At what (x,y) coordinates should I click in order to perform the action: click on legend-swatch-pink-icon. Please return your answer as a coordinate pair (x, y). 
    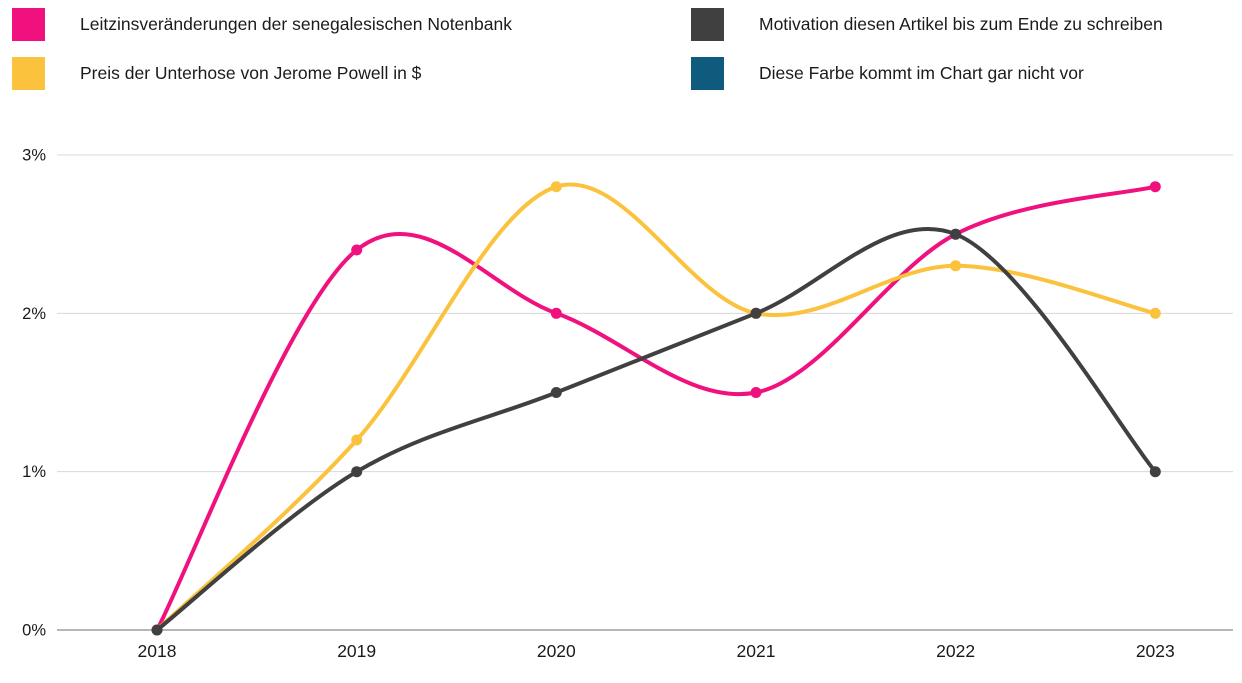
    Looking at the image, I should click on (28, 24).